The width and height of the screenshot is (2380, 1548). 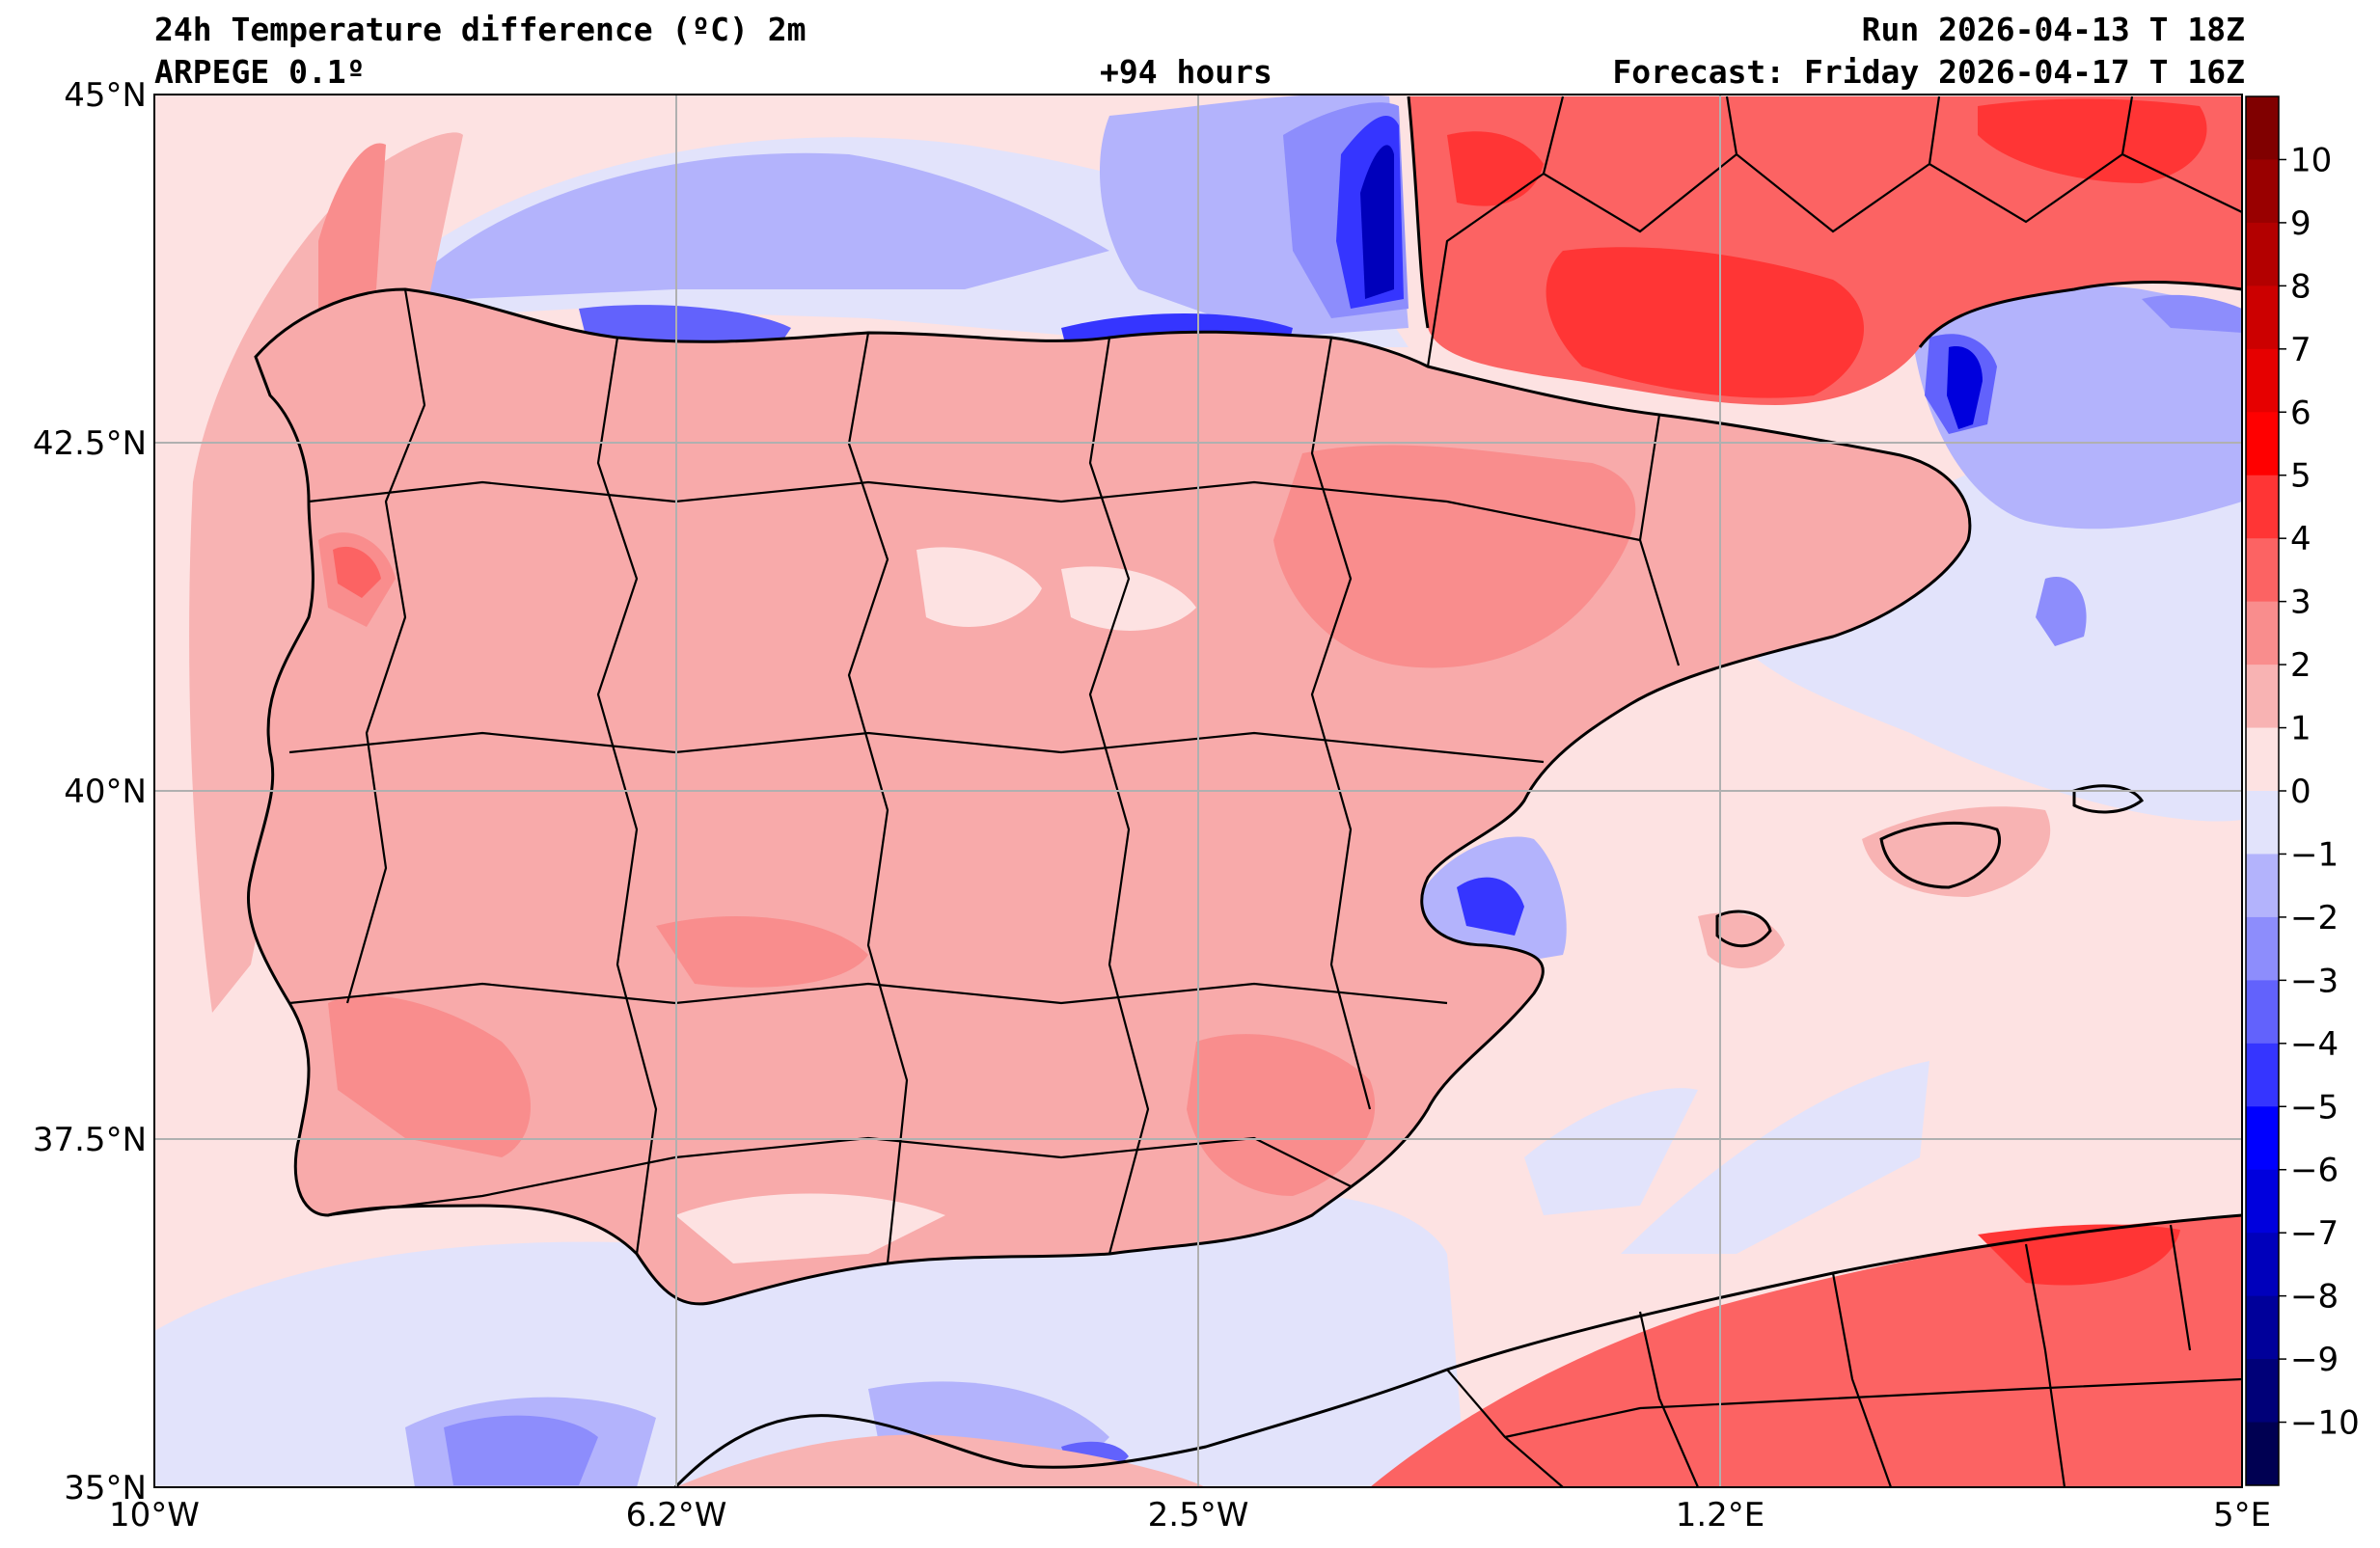 I want to click on longitude-tick-label: 2.5°W, so click(x=1198, y=1515).